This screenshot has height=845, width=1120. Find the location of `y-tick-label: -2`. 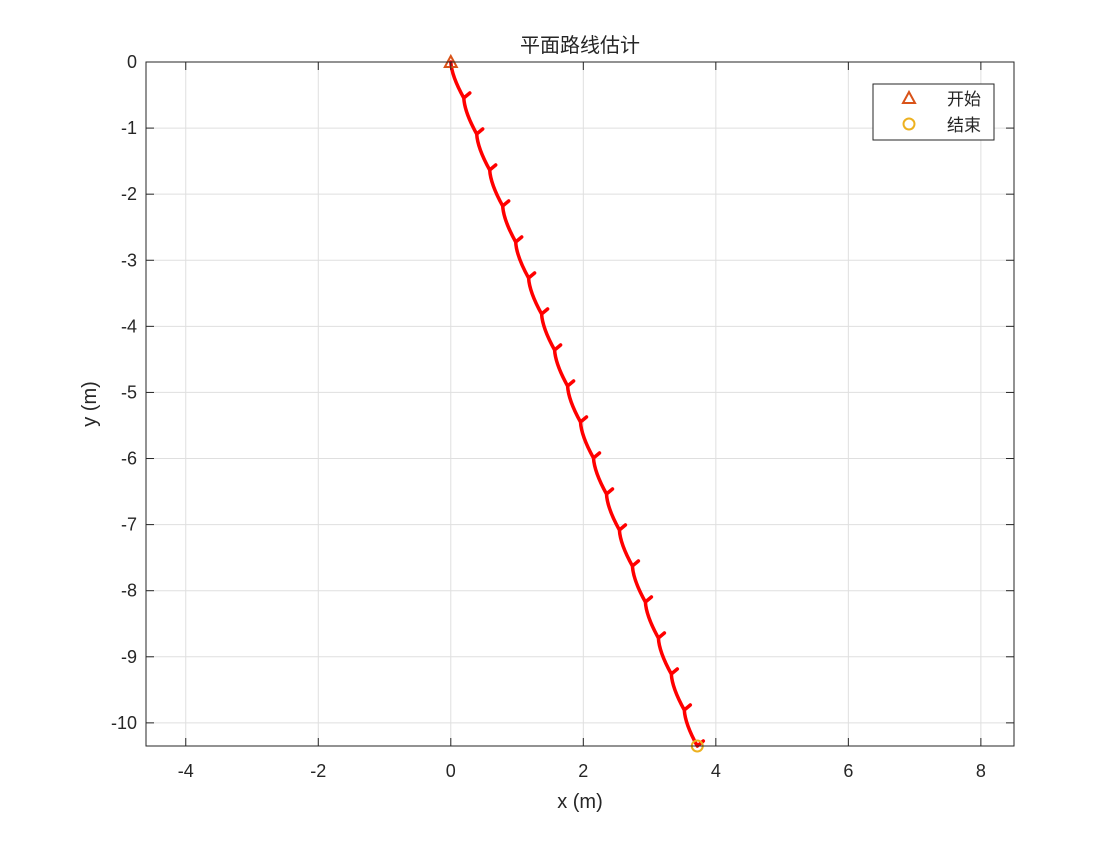

y-tick-label: -2 is located at coordinates (129, 194).